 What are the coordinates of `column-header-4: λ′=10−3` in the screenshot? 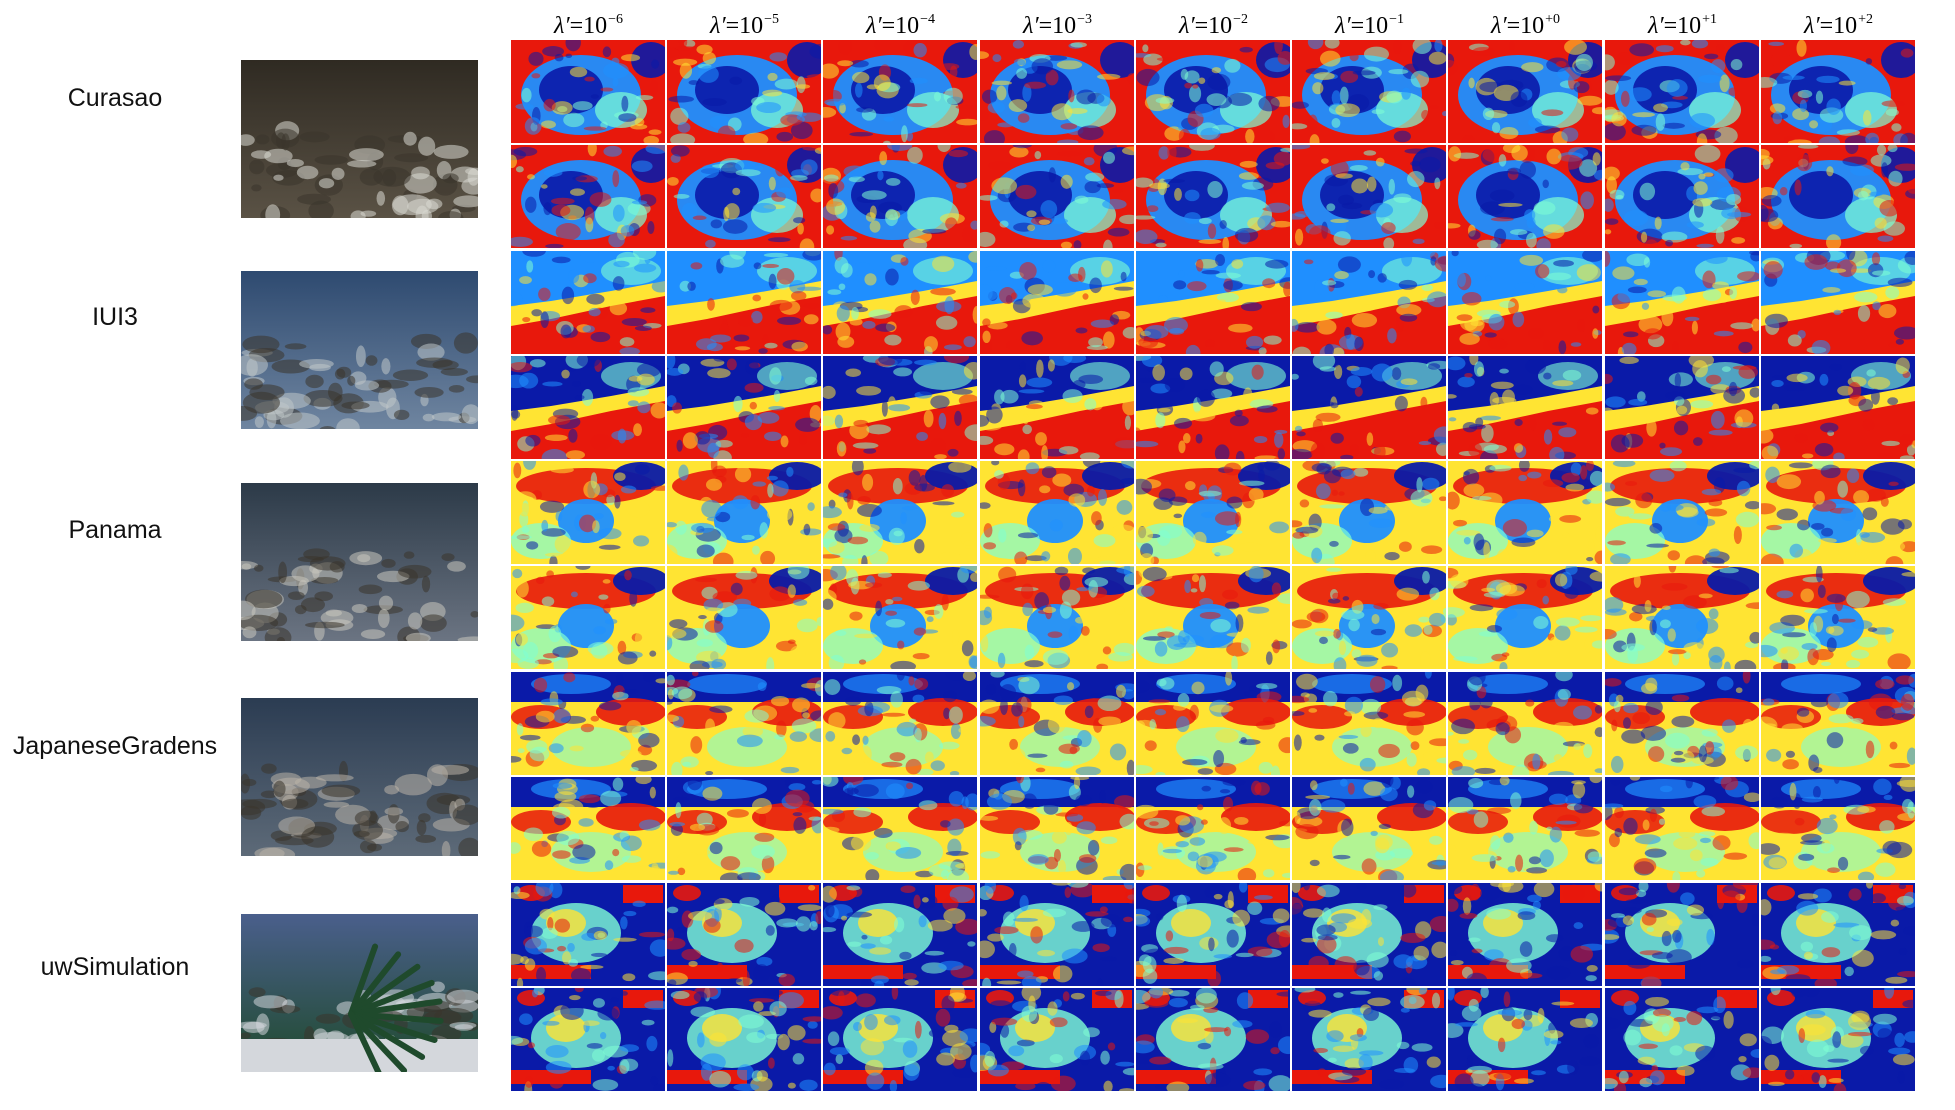 It's located at (1057, 20).